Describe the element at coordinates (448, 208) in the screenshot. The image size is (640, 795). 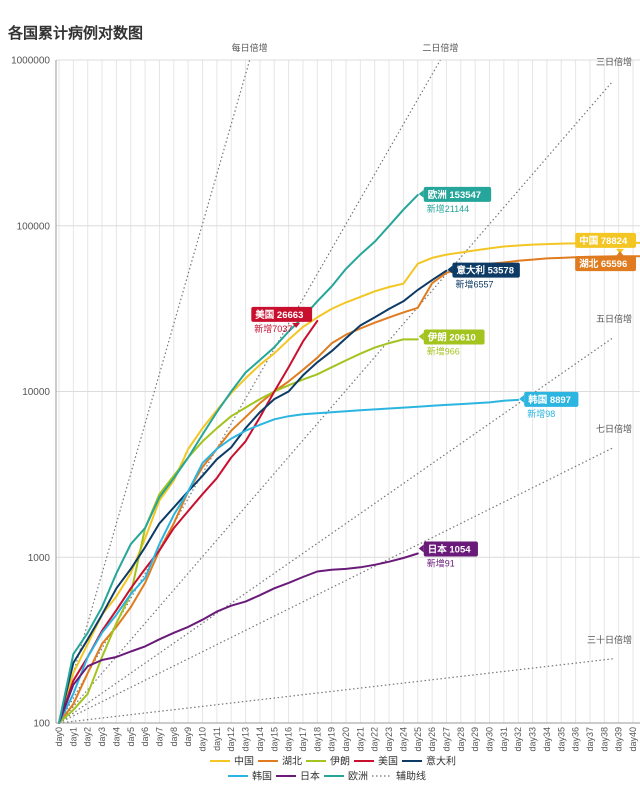
I see `callout-sub-欧洲: 新增21144` at that location.